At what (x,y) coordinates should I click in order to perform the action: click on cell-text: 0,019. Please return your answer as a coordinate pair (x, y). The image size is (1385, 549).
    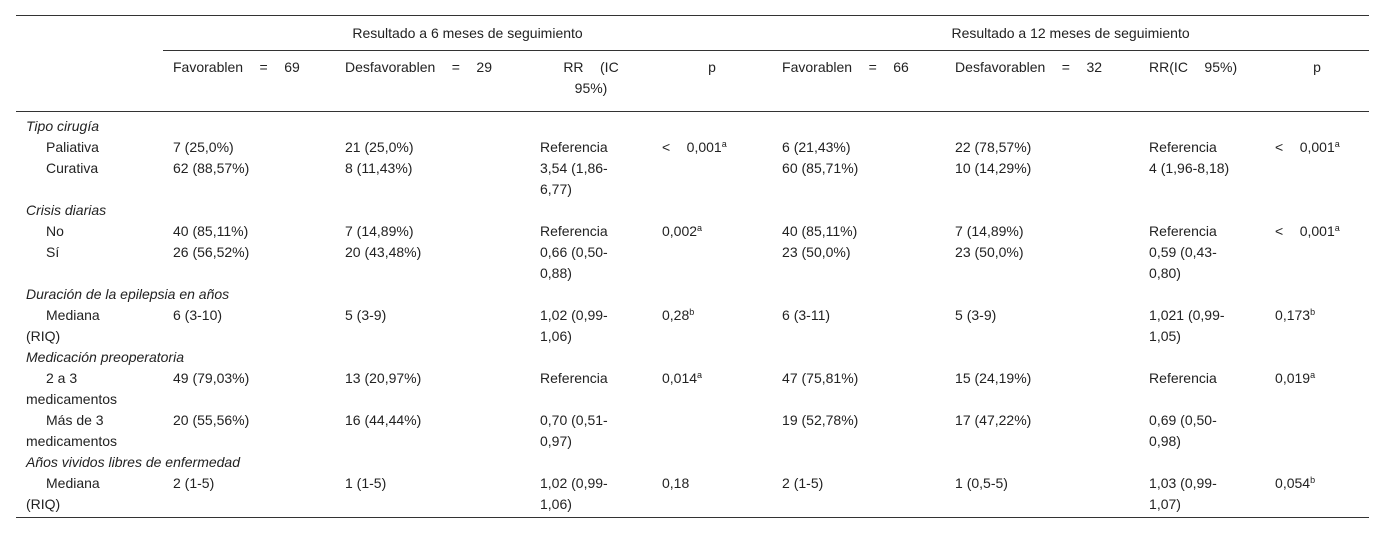
    Looking at the image, I should click on (1293, 378).